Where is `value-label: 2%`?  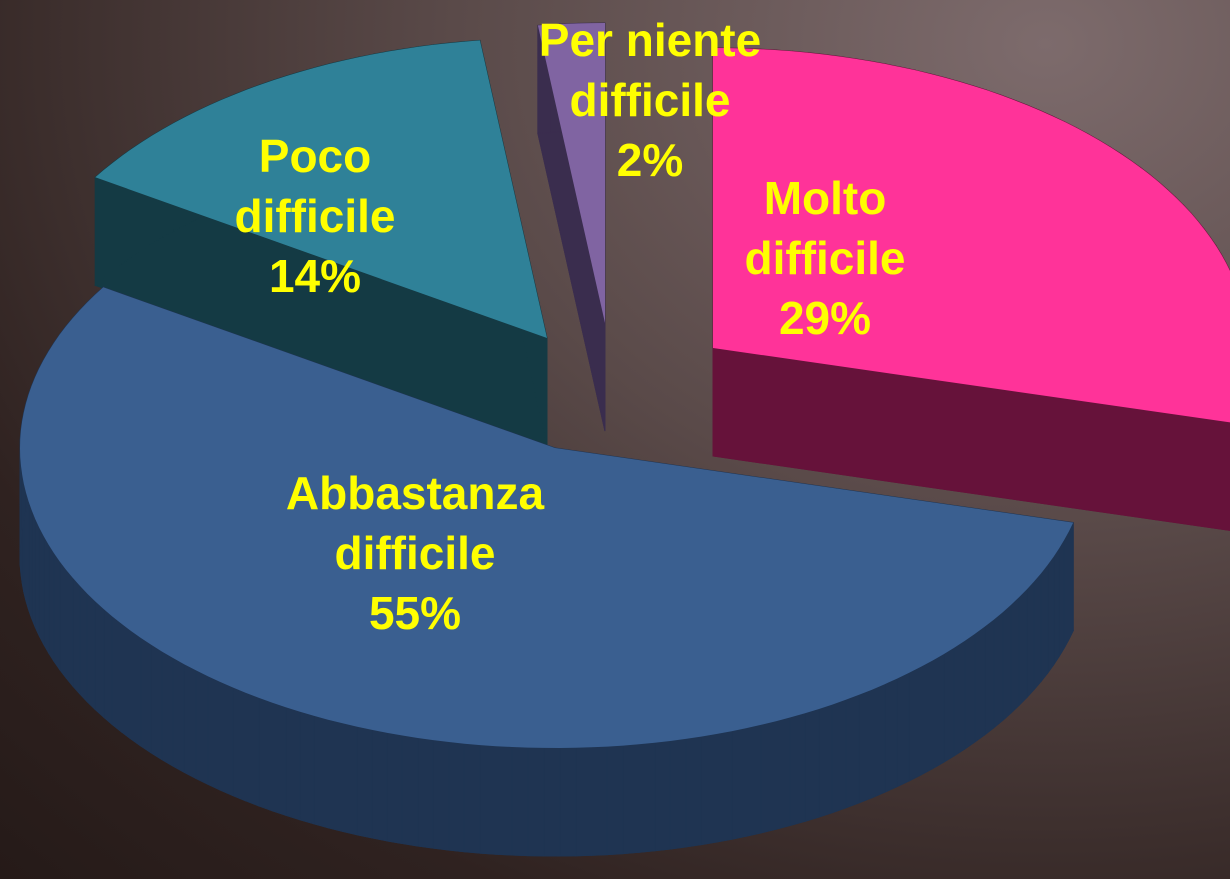 value-label: 2% is located at coordinates (650, 160).